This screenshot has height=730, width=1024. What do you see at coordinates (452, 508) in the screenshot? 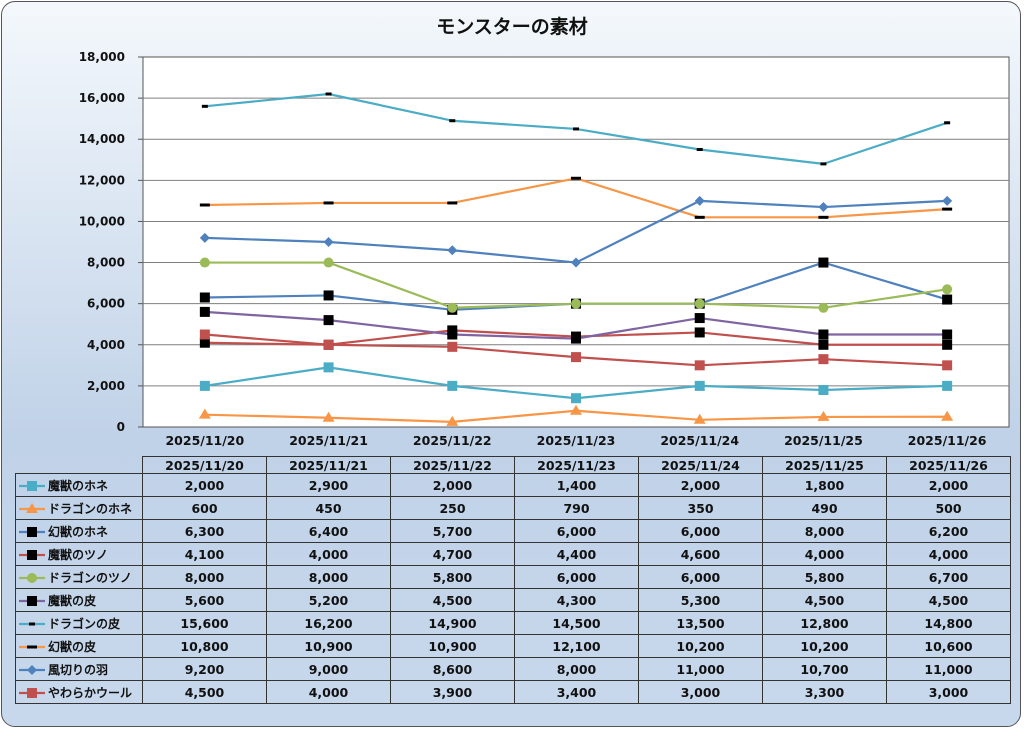
I see `table-cell: 250` at bounding box center [452, 508].